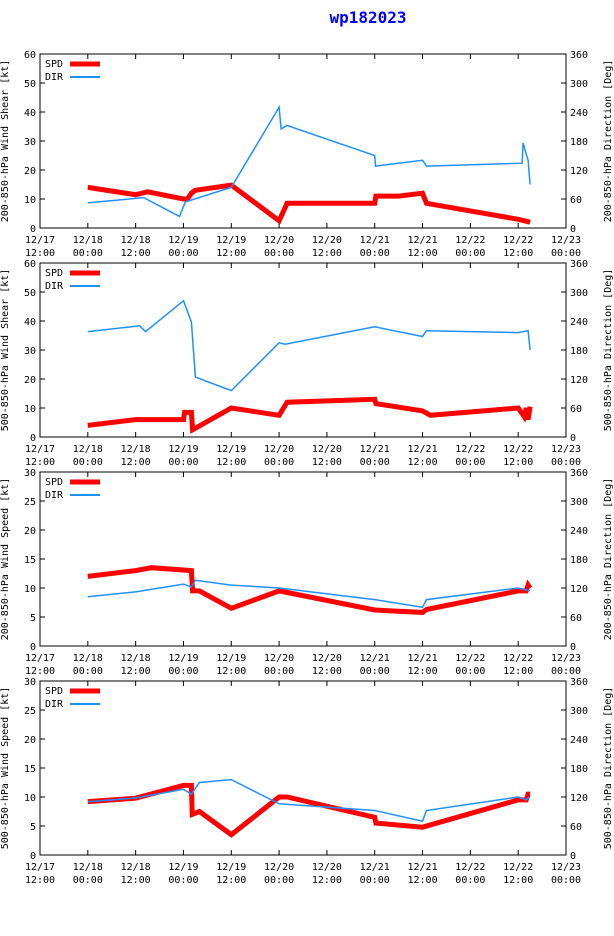  What do you see at coordinates (608, 768) in the screenshot?
I see `y2-axis-label: 500-850-hPa Direction [Deg]` at bounding box center [608, 768].